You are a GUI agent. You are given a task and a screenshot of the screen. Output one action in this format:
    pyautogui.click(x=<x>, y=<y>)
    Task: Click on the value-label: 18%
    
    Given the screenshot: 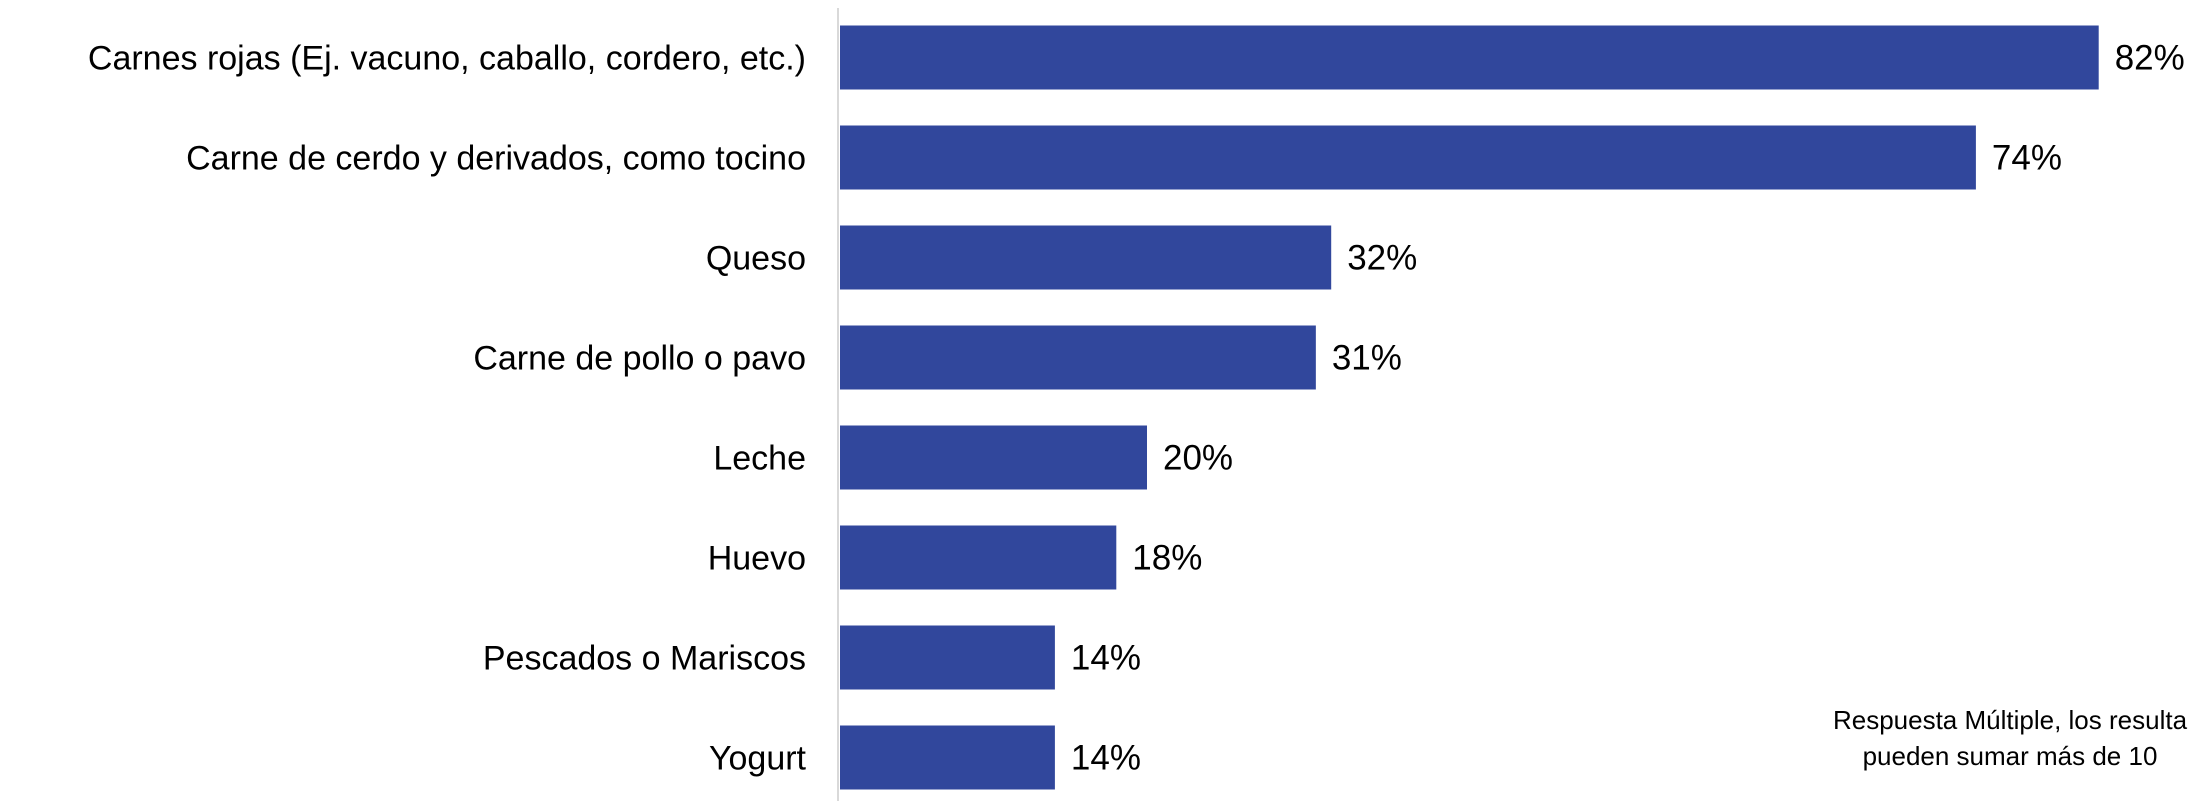 What is the action you would take?
    pyautogui.click(x=1167, y=558)
    